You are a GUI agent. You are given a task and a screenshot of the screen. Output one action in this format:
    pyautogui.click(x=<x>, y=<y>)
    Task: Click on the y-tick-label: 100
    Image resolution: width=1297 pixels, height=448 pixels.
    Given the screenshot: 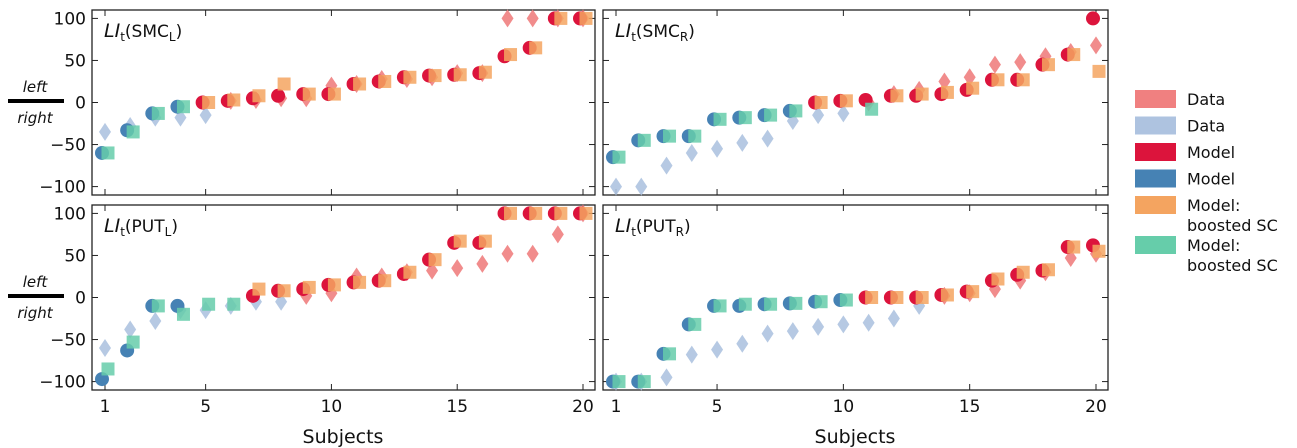 What is the action you would take?
    pyautogui.click(x=70, y=19)
    